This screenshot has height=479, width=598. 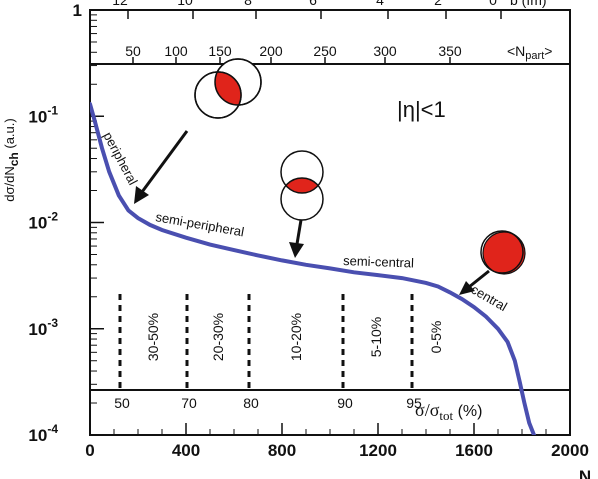 What do you see at coordinates (376, 337) in the screenshot?
I see `centrality-bin-label: 5-10%` at bounding box center [376, 337].